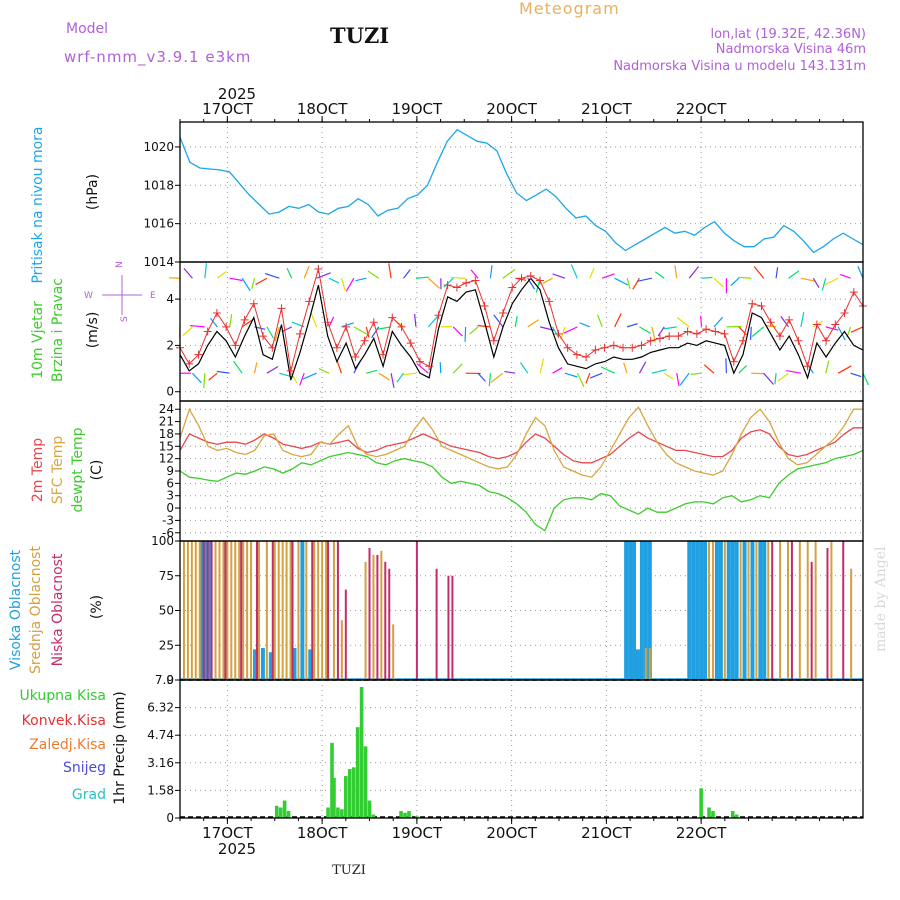 The image size is (900, 900). What do you see at coordinates (417, 833) in the screenshot?
I see `xtick-label-bottom-2: 19OCT` at bounding box center [417, 833].